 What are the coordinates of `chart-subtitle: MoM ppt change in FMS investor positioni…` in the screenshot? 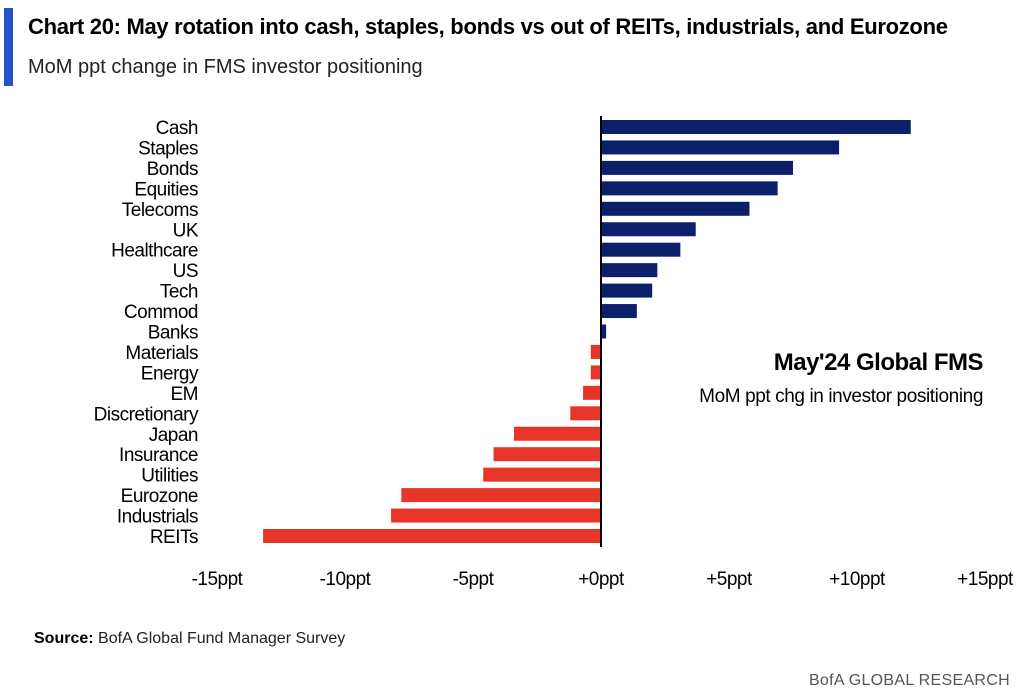 It's located at (225, 67).